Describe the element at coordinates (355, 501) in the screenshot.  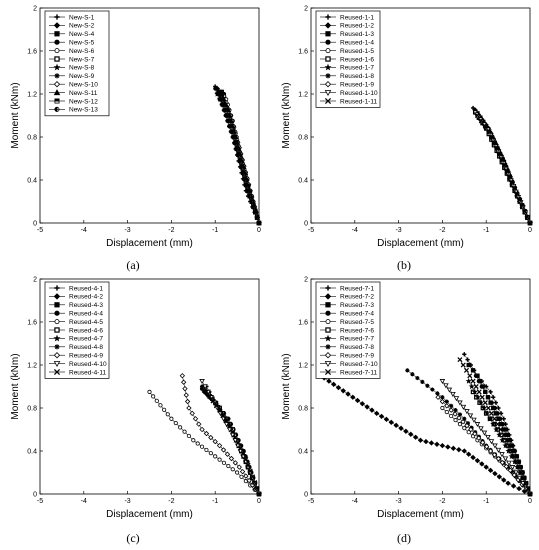
I see `x-tick-label: -4` at that location.